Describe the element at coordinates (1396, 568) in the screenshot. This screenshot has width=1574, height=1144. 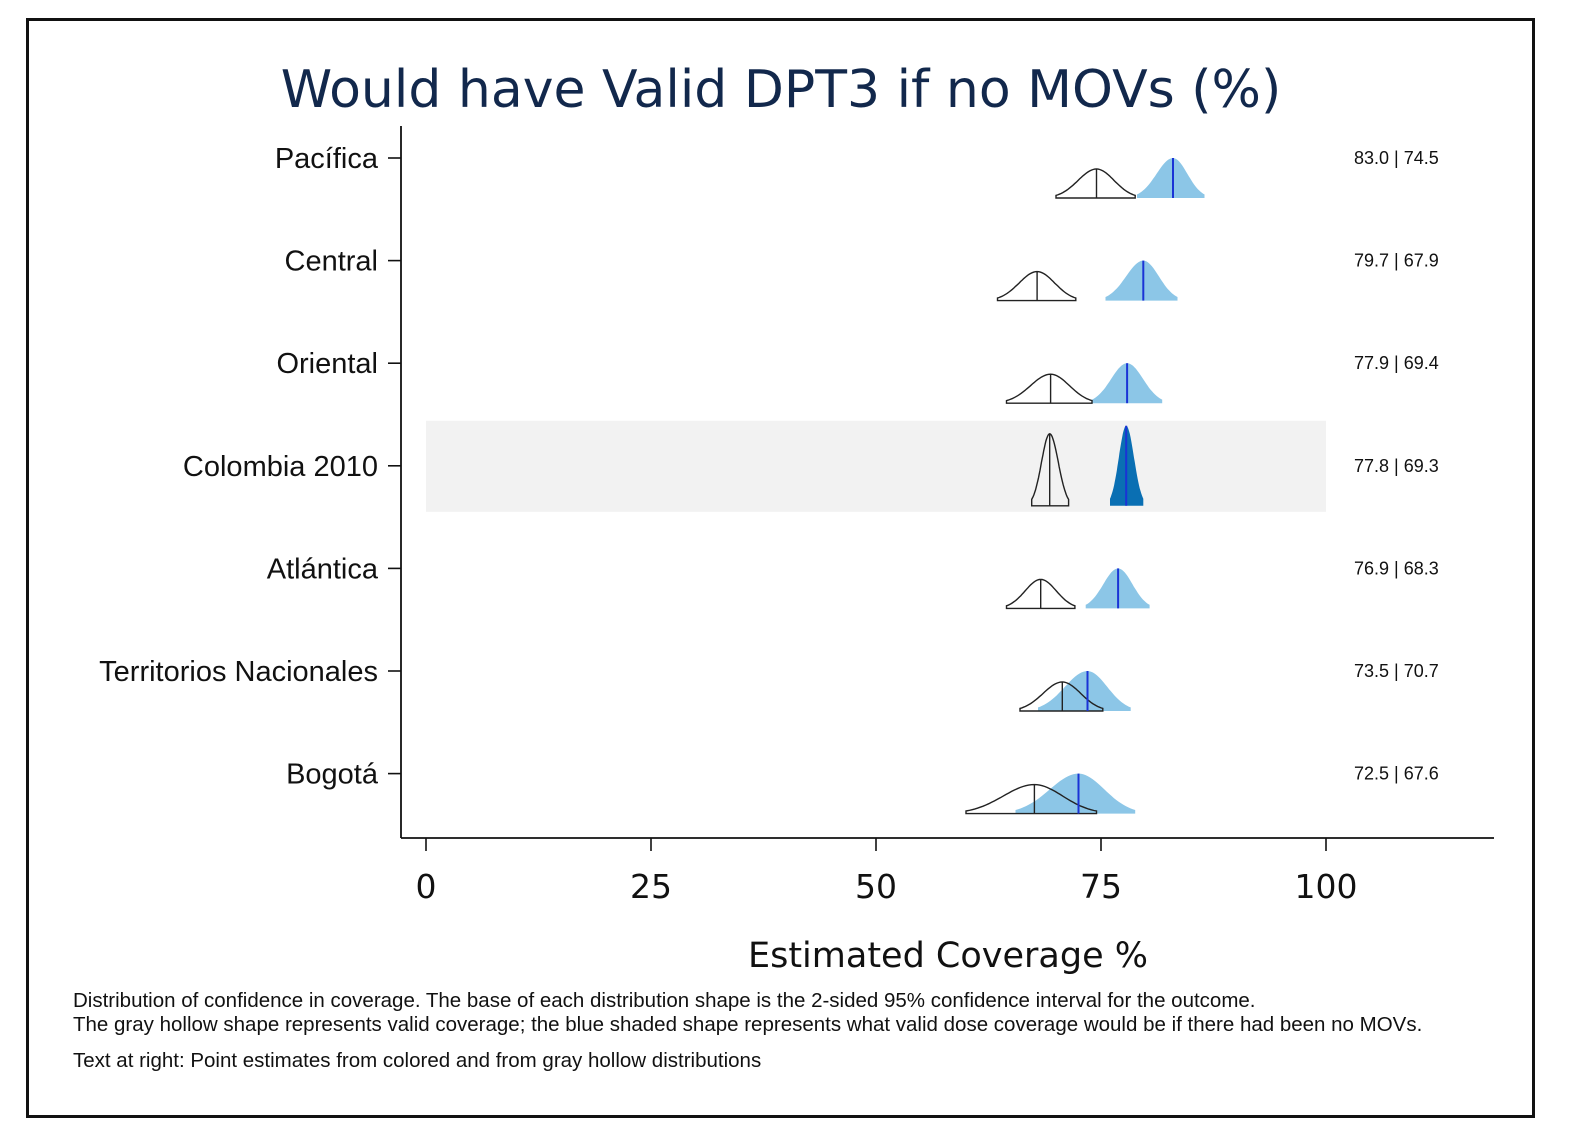
I see `point-estimate-label: 76.9 | 68.3` at that location.